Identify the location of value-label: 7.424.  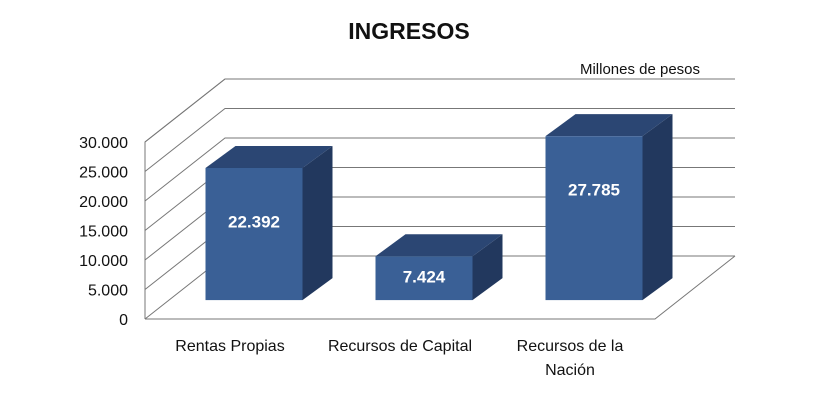
(424, 277).